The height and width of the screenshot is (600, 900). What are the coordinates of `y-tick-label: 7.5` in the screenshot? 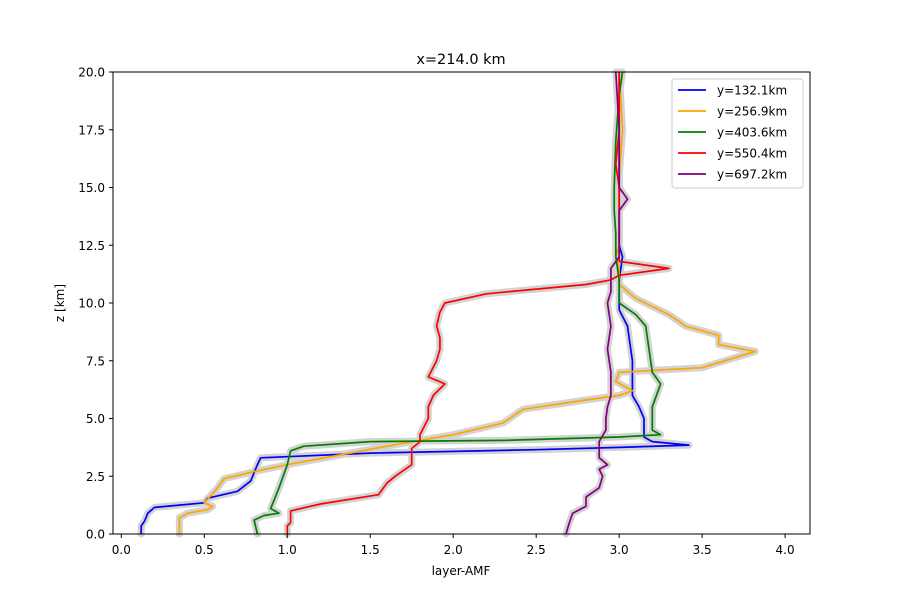 It's located at (95, 361).